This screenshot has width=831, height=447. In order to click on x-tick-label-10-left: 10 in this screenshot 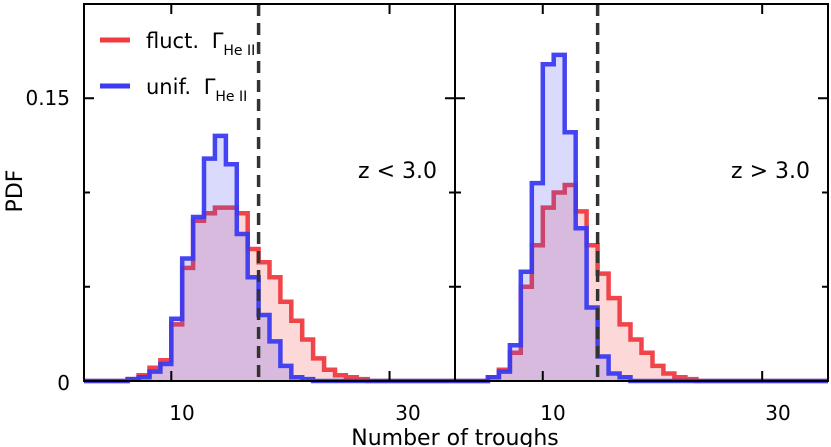, I will do `click(181, 413)`.